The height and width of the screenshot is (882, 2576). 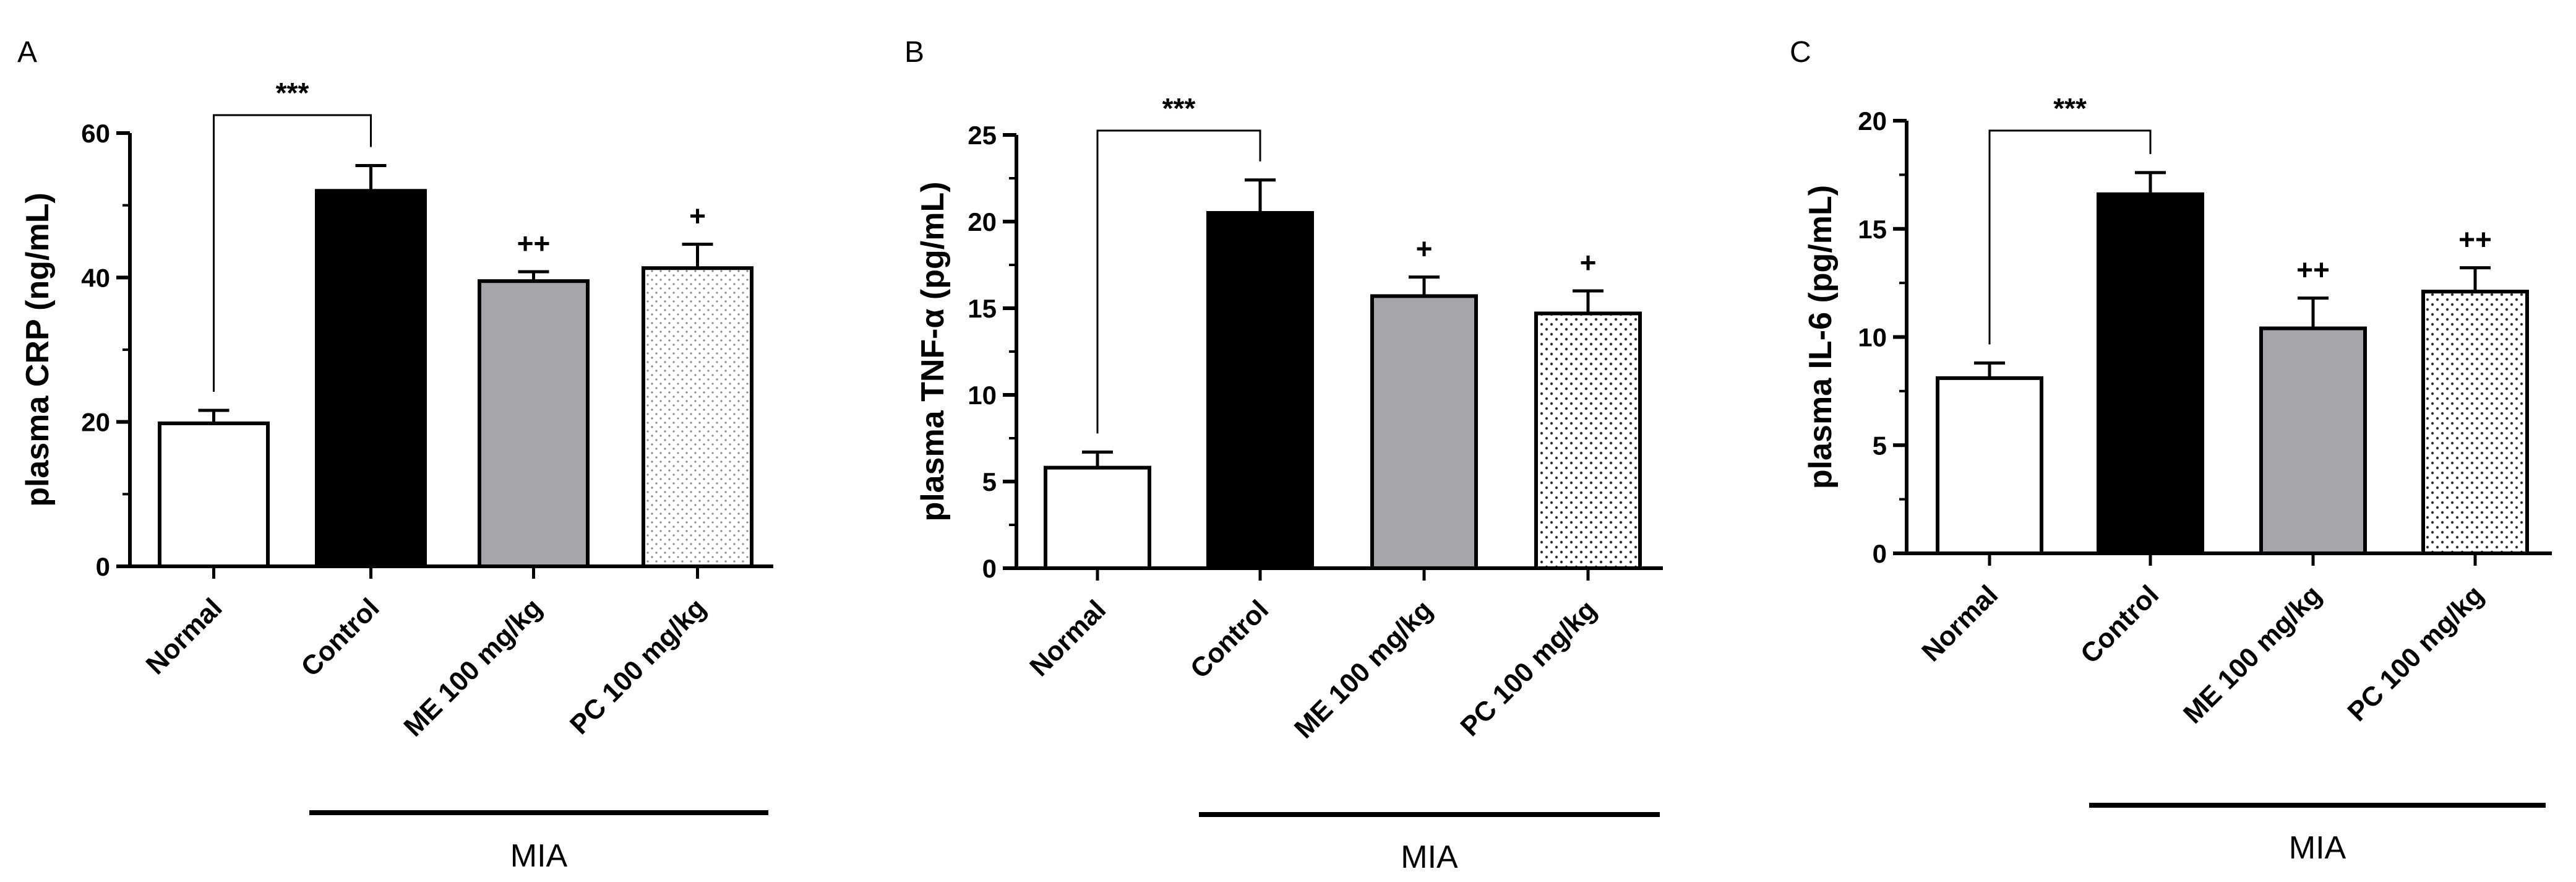 What do you see at coordinates (914, 52) in the screenshot?
I see `panel-letter: B` at bounding box center [914, 52].